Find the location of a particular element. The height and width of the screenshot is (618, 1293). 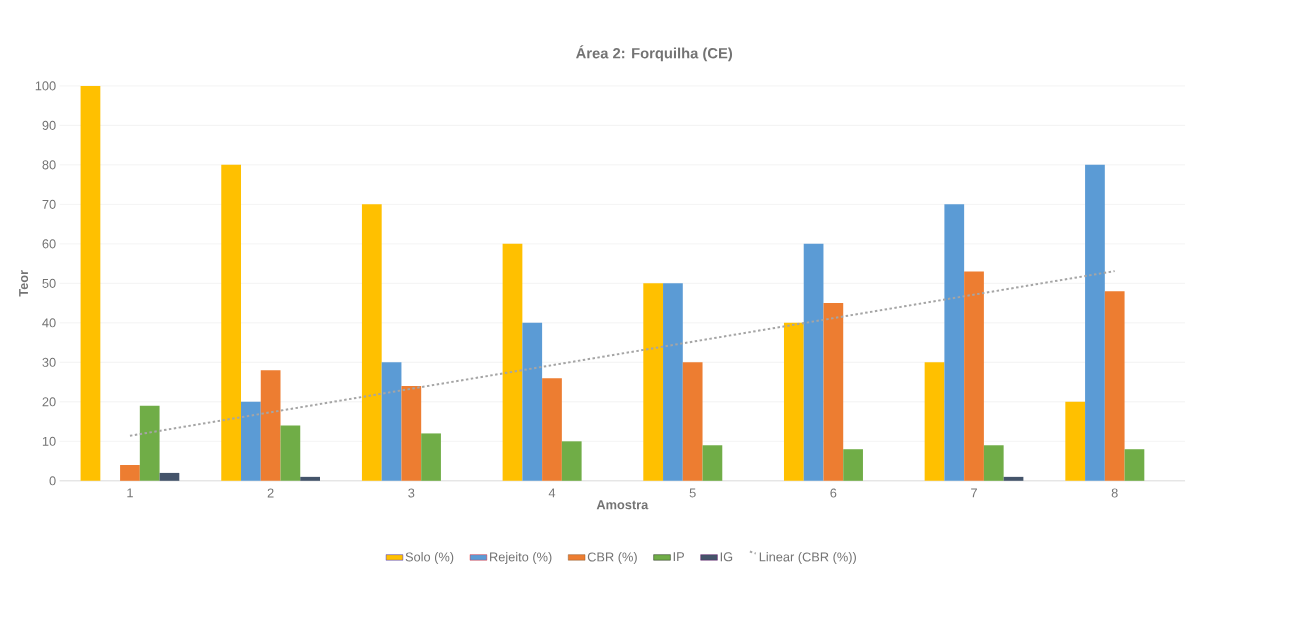

y-tick-label: 40 is located at coordinates (49, 323).